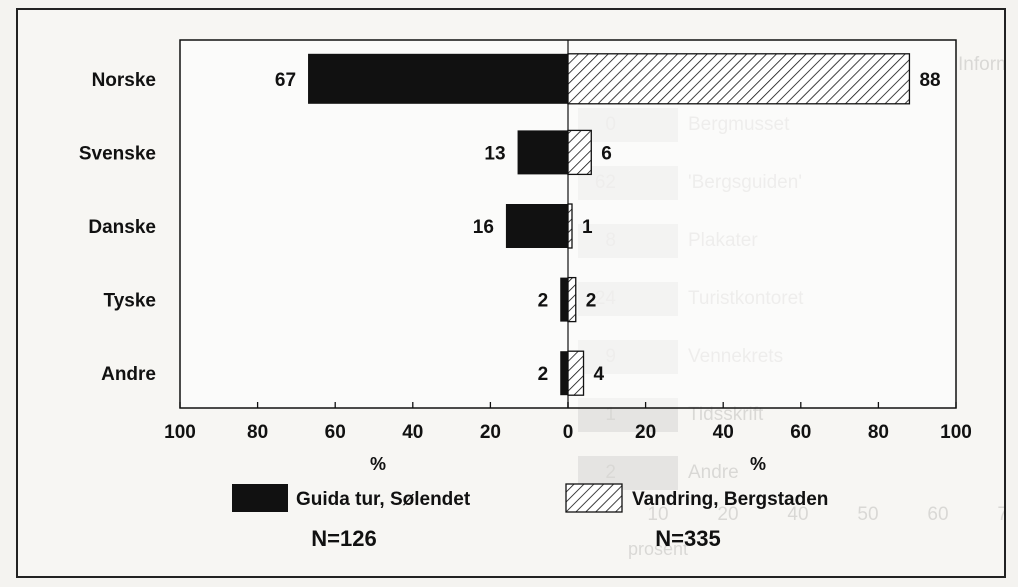 The image size is (1018, 587). Describe the element at coordinates (1000, 514) in the screenshot. I see `ghost-tick: 70` at that location.